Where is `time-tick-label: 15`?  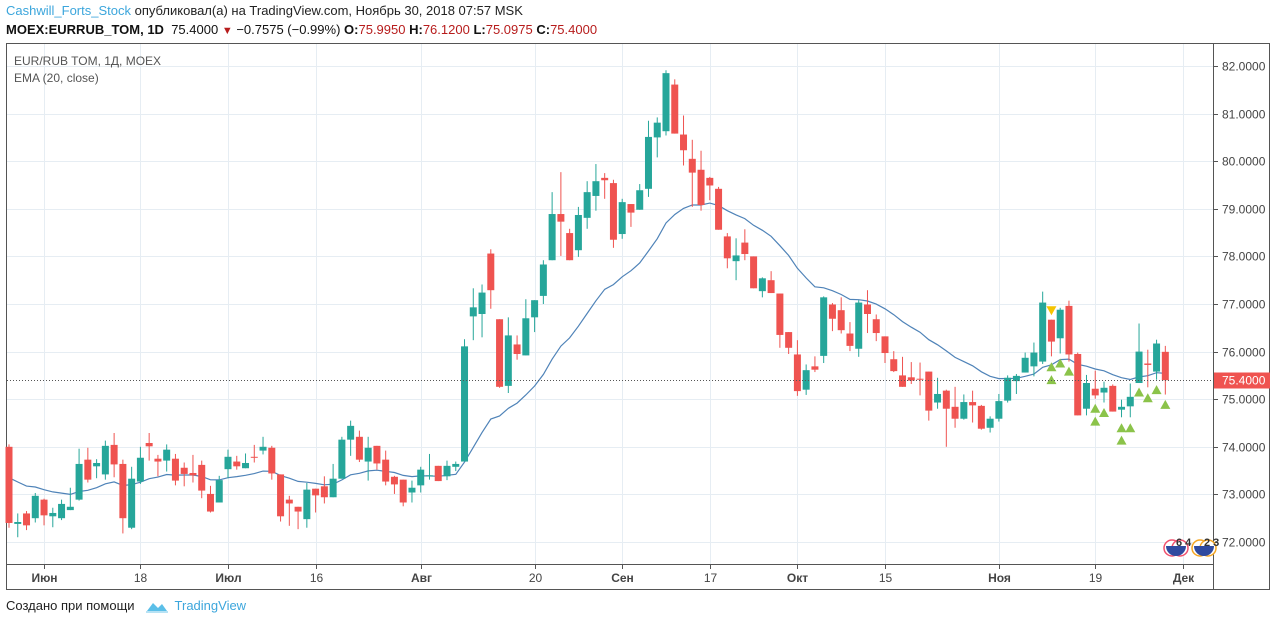
time-tick-label: 15 is located at coordinates (886, 578).